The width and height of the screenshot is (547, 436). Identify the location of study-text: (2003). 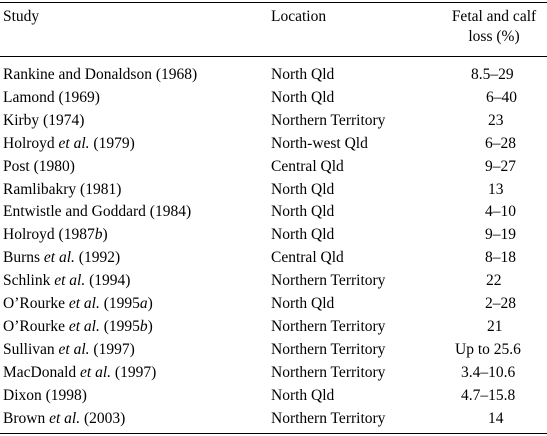
(103, 418).